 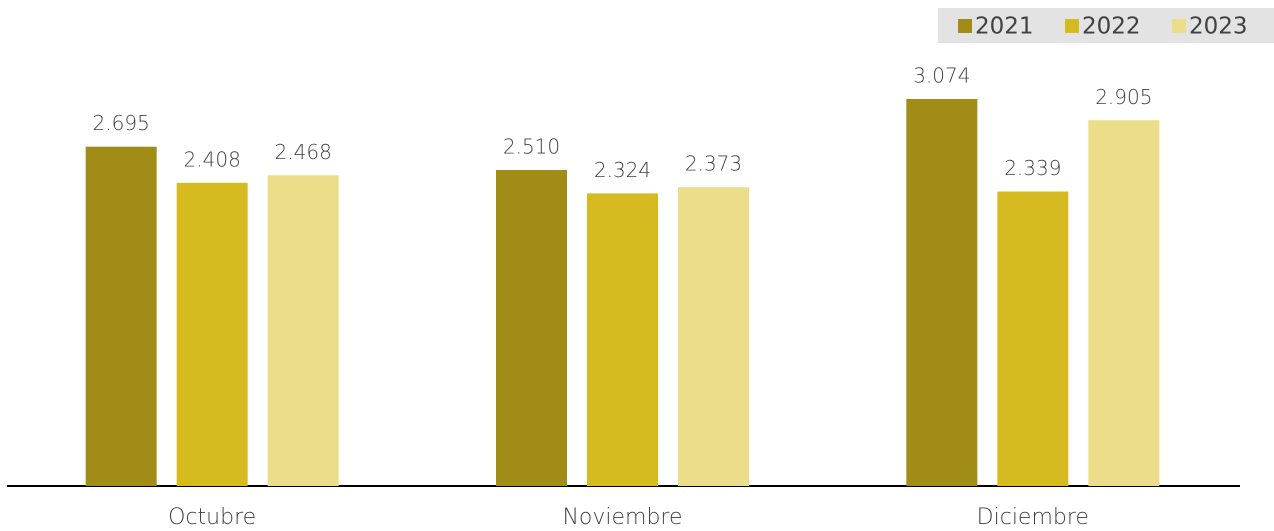 I want to click on data-label: 2.510, so click(x=531, y=146).